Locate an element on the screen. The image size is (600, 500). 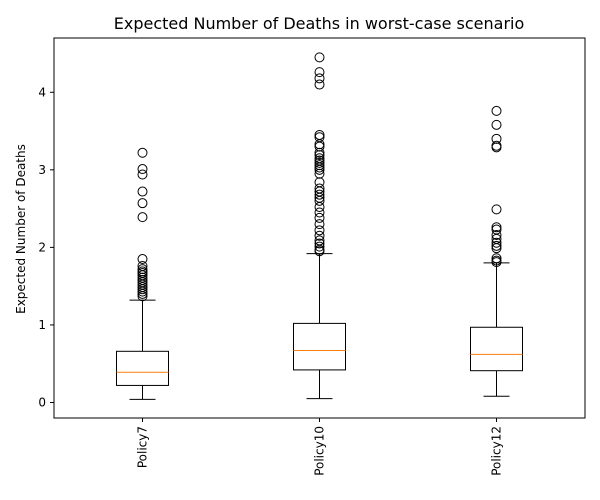
y-tick-label: 0 is located at coordinates (42, 402).